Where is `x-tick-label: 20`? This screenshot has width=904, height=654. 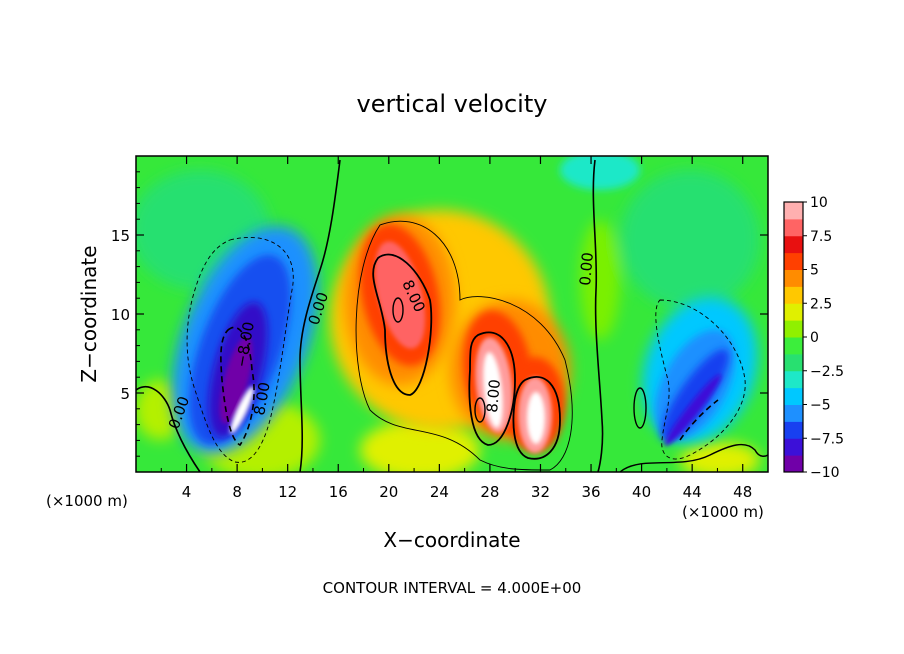
x-tick-label: 20 is located at coordinates (388, 492).